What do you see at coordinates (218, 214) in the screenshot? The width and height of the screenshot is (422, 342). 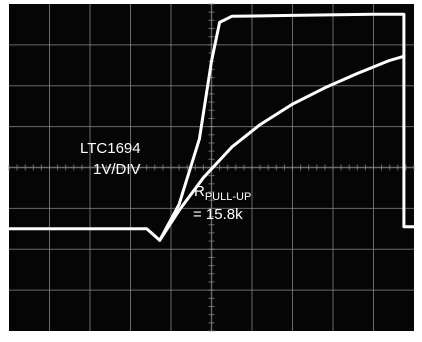 I see `pullup-value: = 15.8k` at bounding box center [218, 214].